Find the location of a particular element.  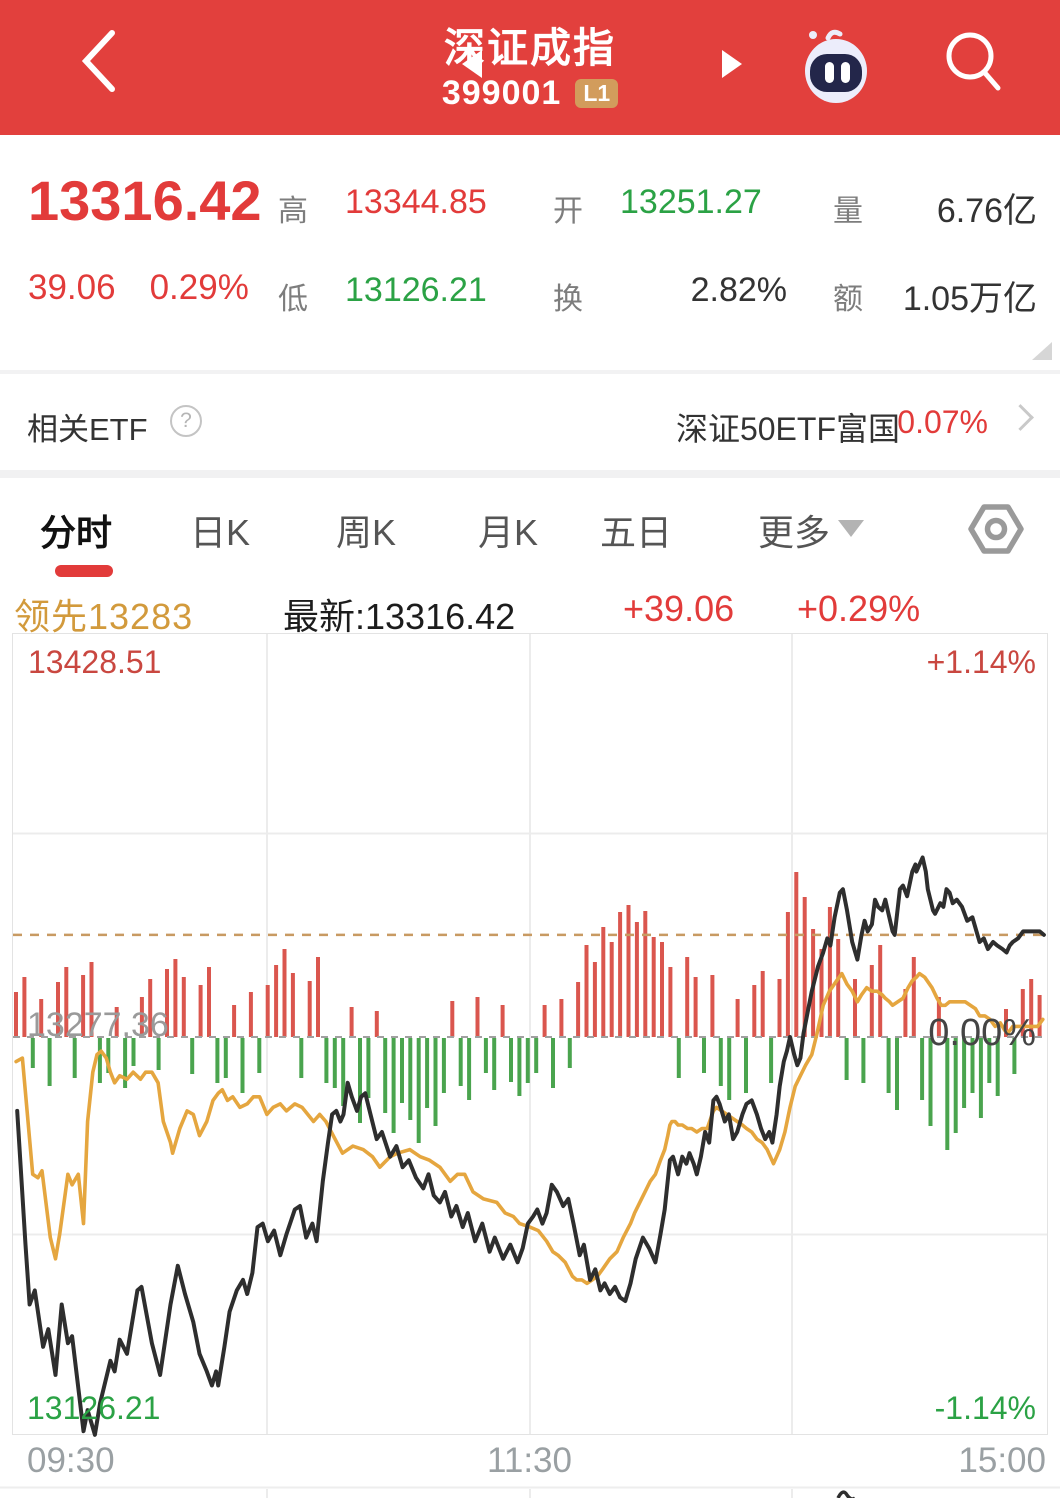

x-tick-1500: 15:00 is located at coordinates (1002, 1460).